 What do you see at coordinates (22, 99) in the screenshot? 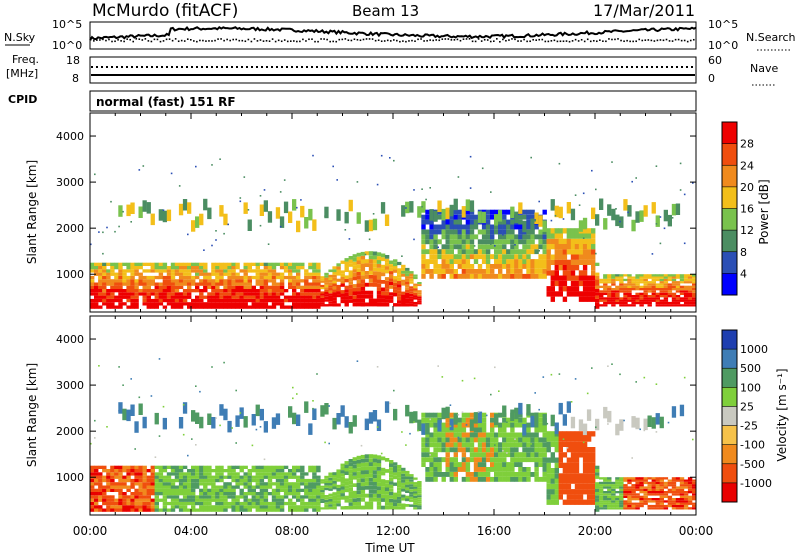
I see `cpid-label: CPID` at bounding box center [22, 99].